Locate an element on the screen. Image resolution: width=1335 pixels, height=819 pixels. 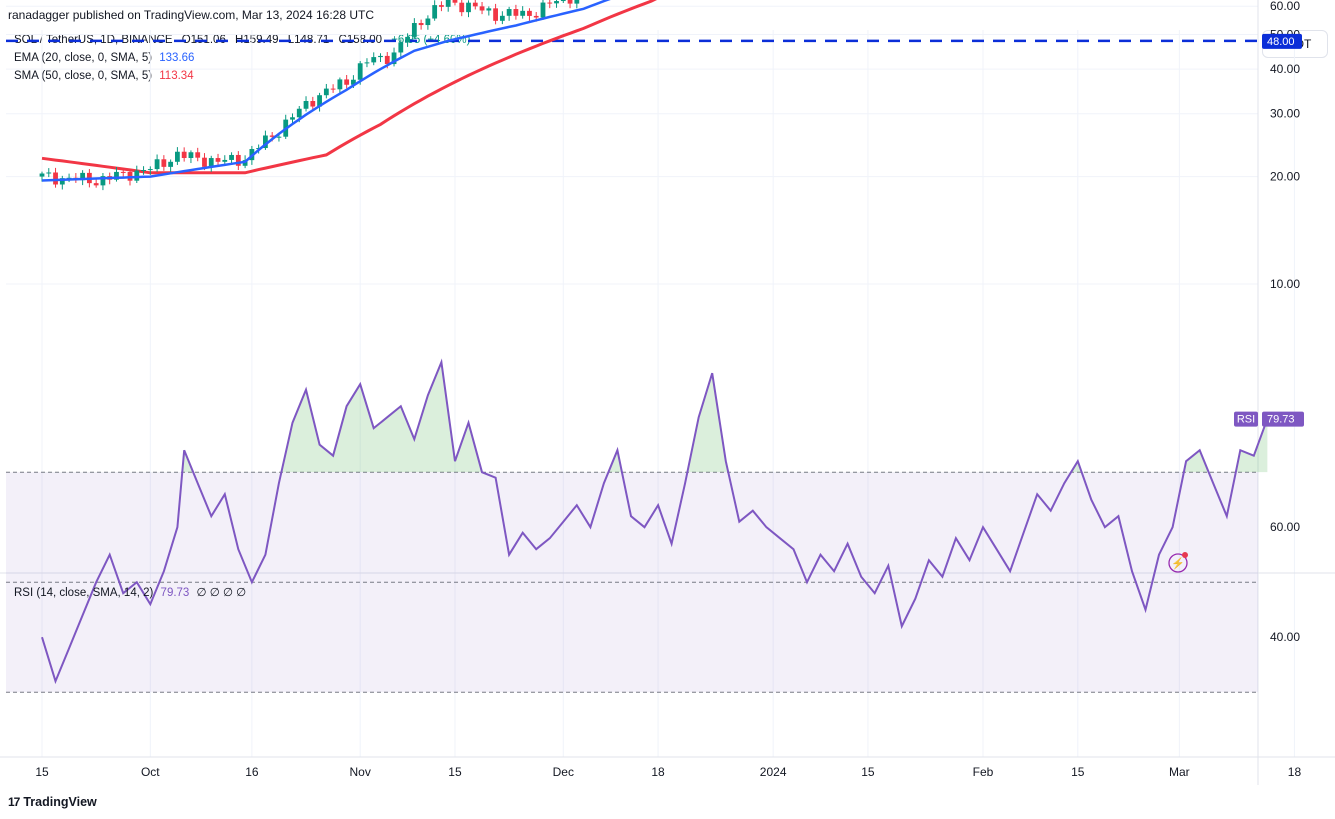
sma-legend: SMA (50, close, 0, SMA, 5) 113.34 is located at coordinates (104, 76).